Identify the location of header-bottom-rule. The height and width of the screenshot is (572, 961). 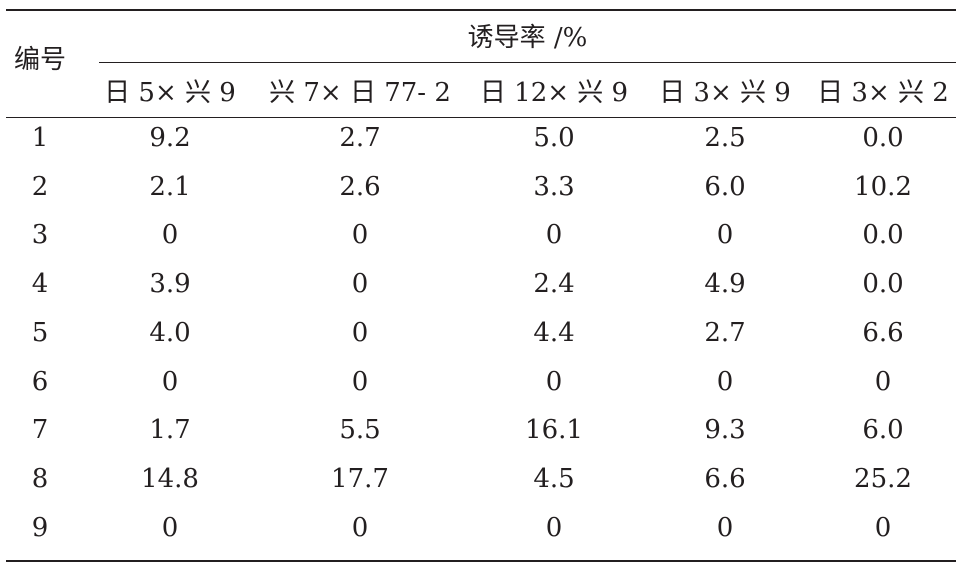
(481, 117).